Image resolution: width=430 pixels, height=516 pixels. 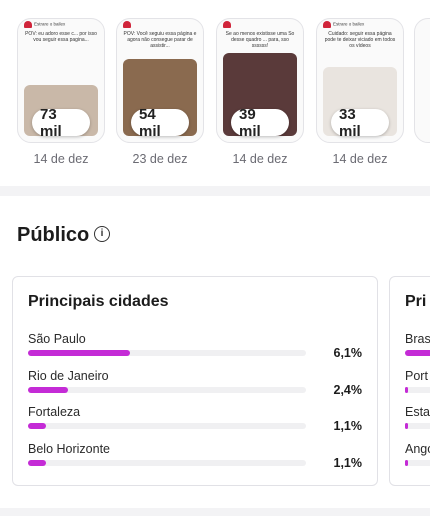 What do you see at coordinates (195, 386) in the screenshot?
I see `city-row: Rio de Janeiro 2,4%` at bounding box center [195, 386].